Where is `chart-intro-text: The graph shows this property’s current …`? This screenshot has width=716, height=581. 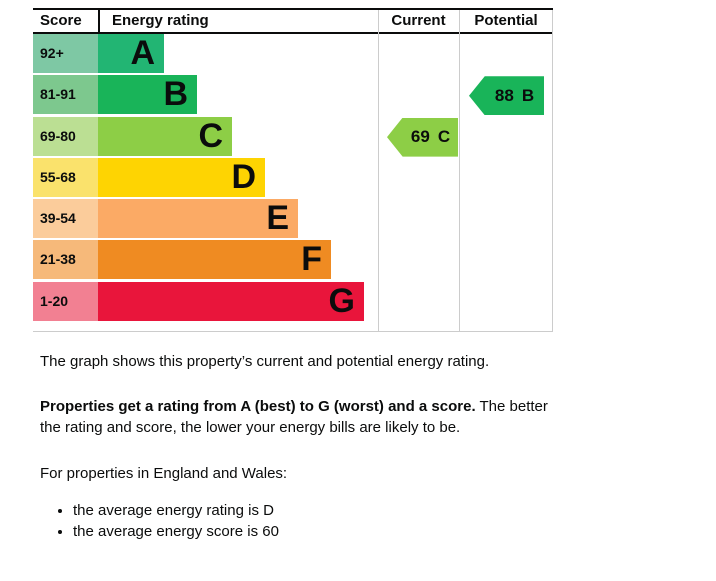 chart-intro-text: The graph shows this property’s current … is located at coordinates (265, 361).